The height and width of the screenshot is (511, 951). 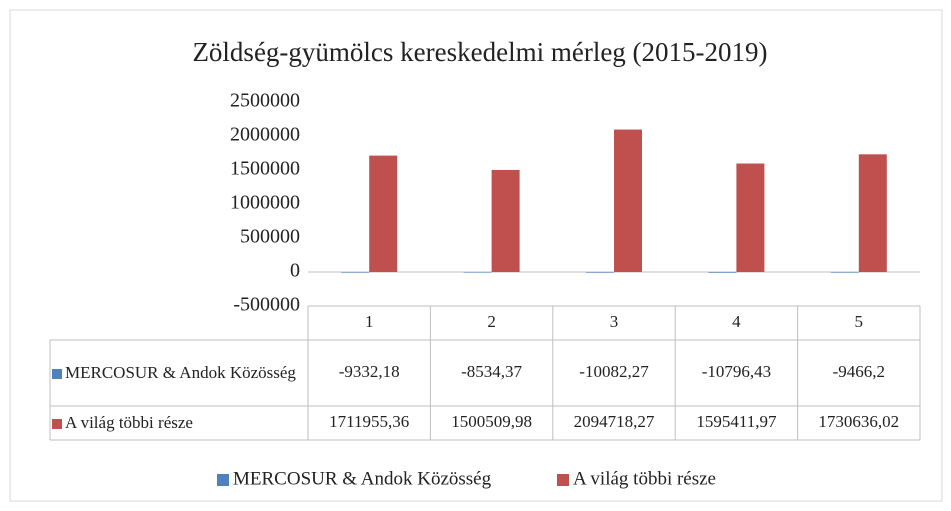 I want to click on table-value: -8534,37, so click(x=491, y=371).